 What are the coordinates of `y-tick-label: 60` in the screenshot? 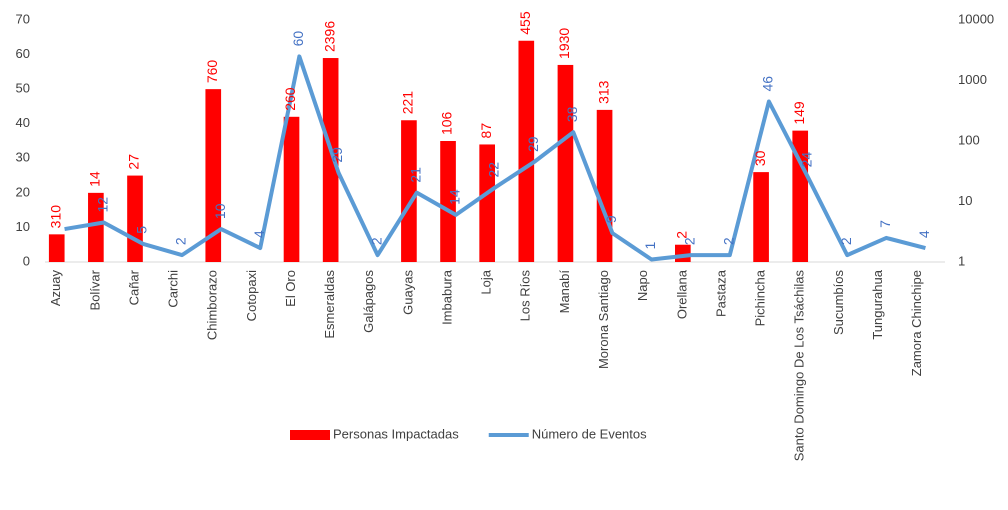 It's located at (23, 53).